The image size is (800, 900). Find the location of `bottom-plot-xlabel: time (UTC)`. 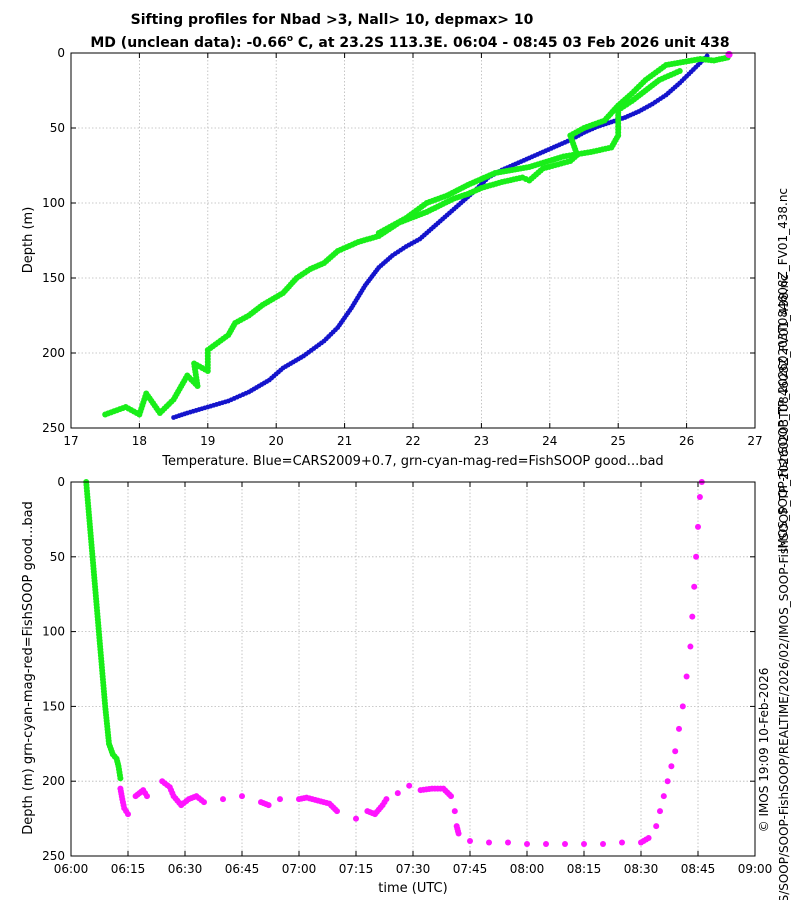

bottom-plot-xlabel: time (UTC) is located at coordinates (412, 888).